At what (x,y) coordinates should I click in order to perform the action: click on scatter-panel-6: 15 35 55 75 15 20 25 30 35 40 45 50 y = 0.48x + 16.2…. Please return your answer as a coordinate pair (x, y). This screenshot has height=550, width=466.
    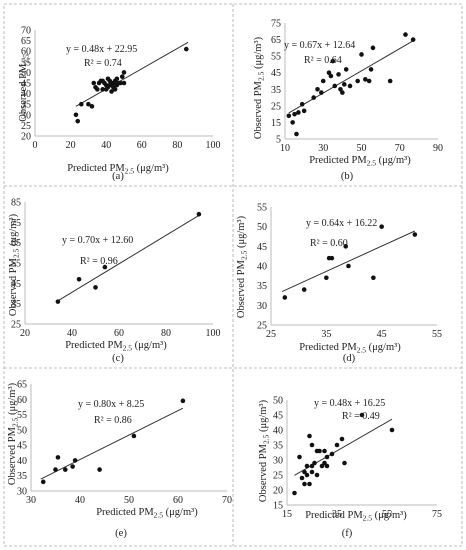
    Looking at the image, I should click on (350, 468).